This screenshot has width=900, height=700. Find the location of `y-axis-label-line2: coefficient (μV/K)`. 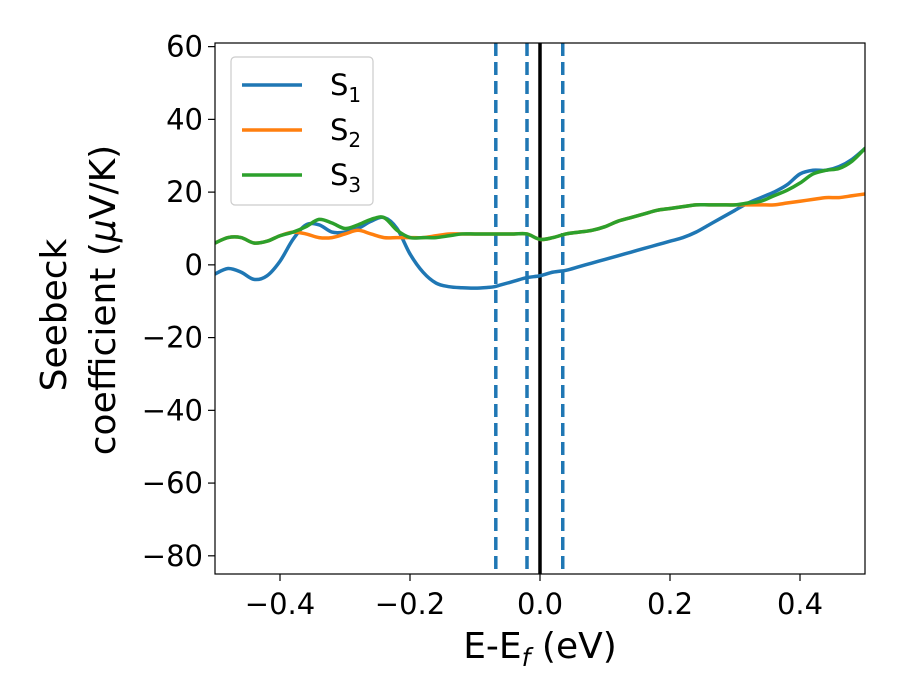

y-axis-label-line2: coefficient (μV/K) is located at coordinates (103, 300).